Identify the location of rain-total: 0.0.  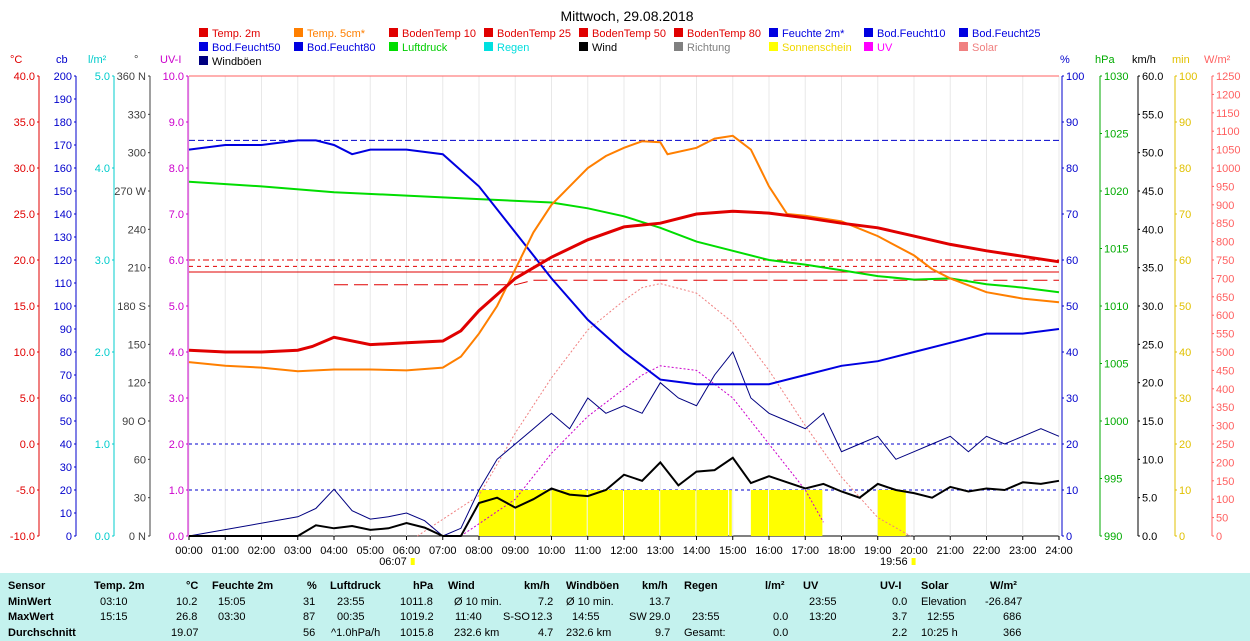
(781, 633).